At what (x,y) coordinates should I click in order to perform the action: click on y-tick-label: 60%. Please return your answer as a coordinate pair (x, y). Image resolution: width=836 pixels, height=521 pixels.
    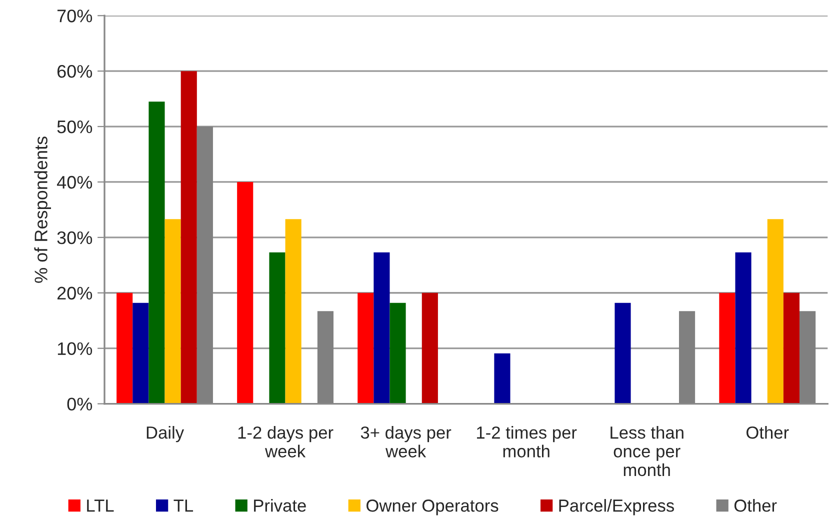
    Looking at the image, I should click on (74, 71).